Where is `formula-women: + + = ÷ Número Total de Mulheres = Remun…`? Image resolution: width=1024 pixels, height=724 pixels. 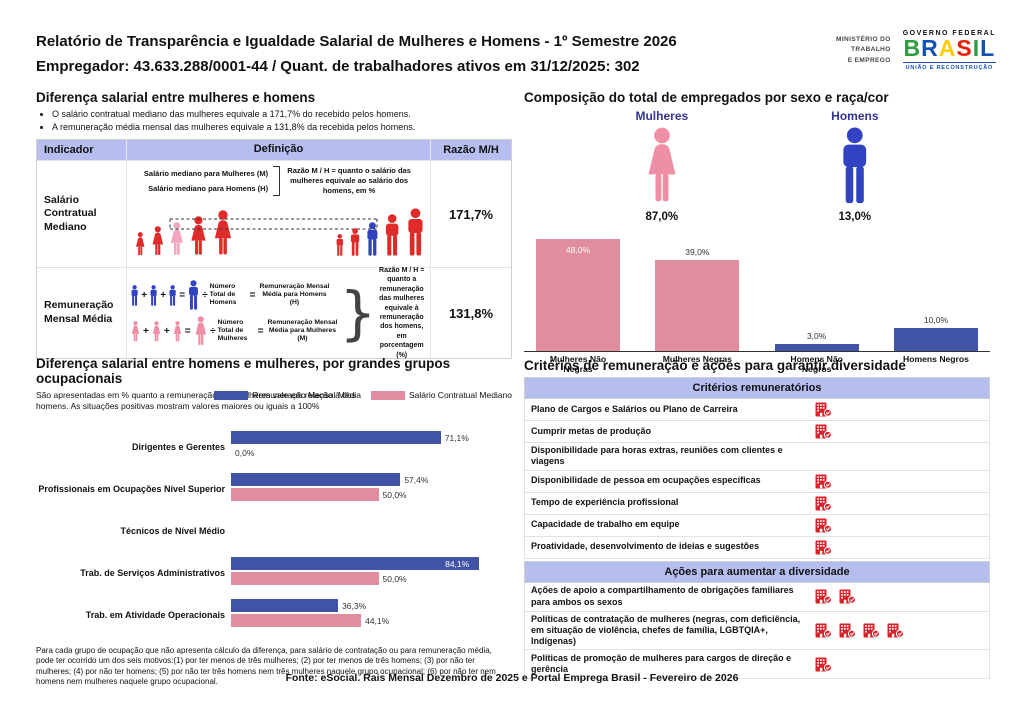
formula-women: + + = ÷ Número Total de Mulheres = Remun… is located at coordinates (234, 331).